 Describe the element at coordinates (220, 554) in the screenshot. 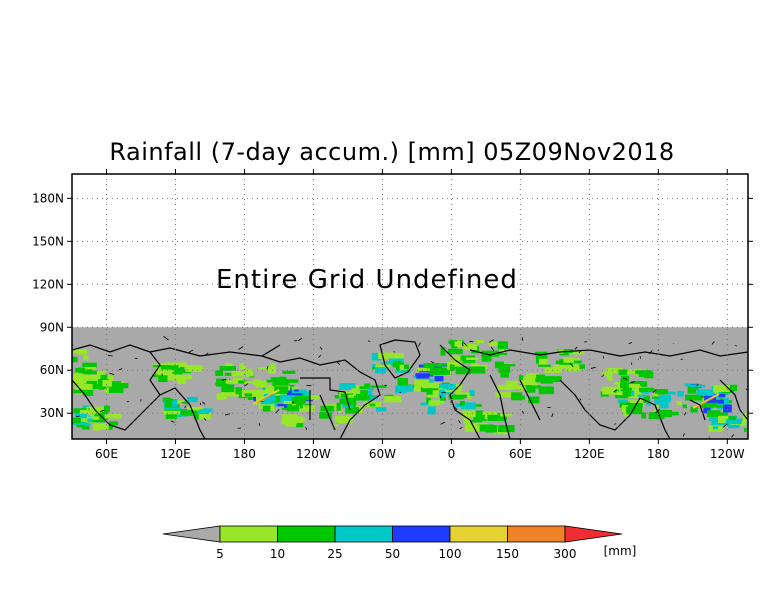

I see `colorbar-label: 5` at that location.